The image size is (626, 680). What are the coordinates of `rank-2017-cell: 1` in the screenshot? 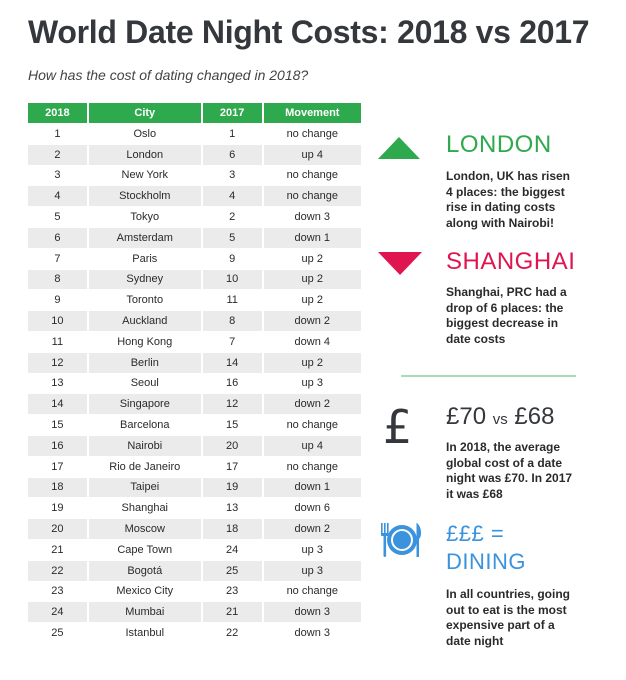 It's located at (232, 134).